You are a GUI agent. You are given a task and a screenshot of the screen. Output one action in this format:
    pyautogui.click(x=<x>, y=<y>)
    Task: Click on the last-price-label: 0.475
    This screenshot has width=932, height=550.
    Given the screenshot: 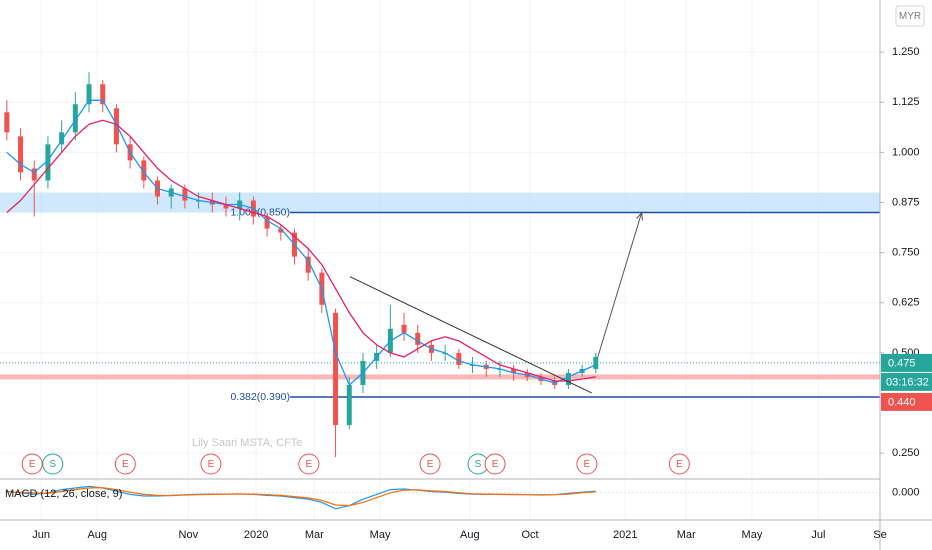 What is the action you would take?
    pyautogui.click(x=902, y=363)
    